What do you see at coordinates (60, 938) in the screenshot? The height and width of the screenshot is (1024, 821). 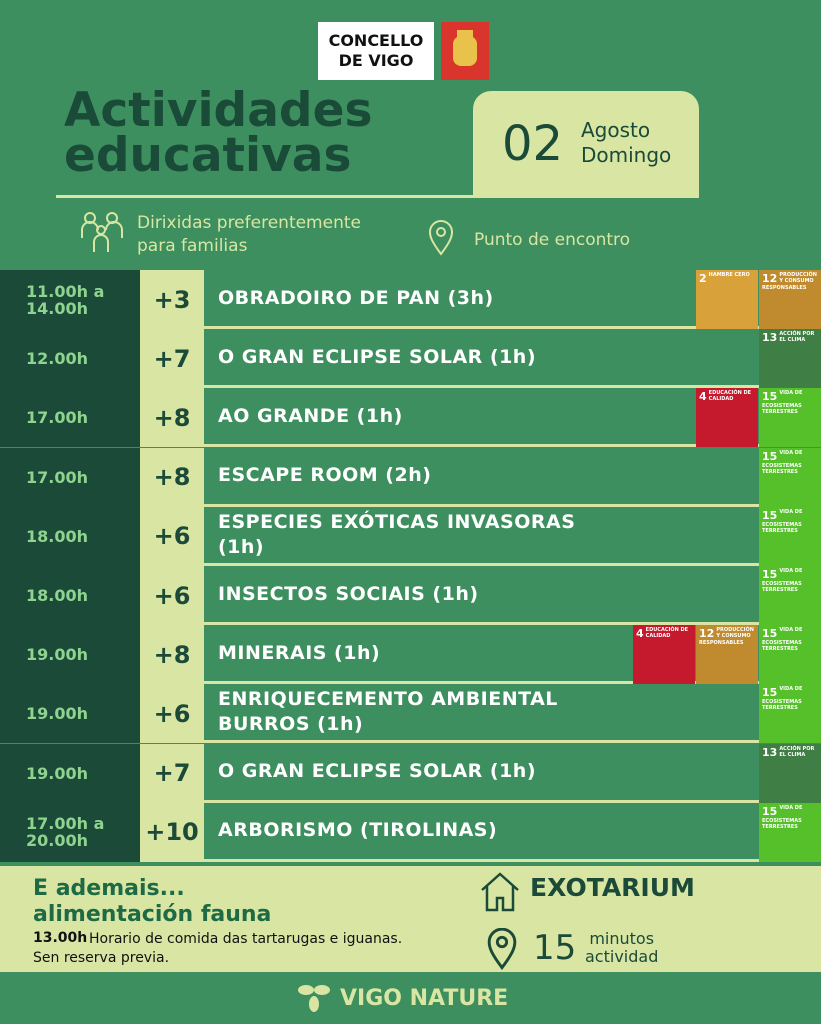 I see `extra-time: 13.00h` at bounding box center [60, 938].